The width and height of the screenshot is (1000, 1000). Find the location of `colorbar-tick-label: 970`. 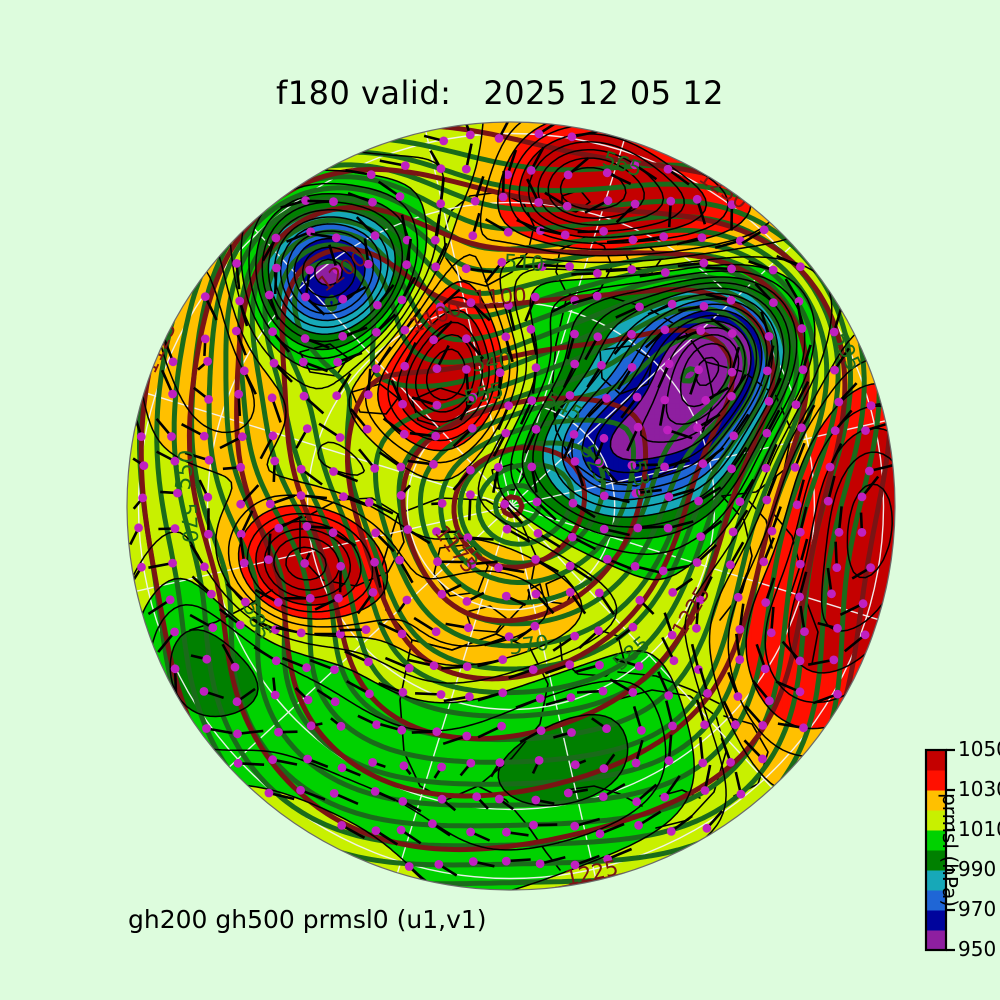

colorbar-tick-label: 970 is located at coordinates (977, 909).